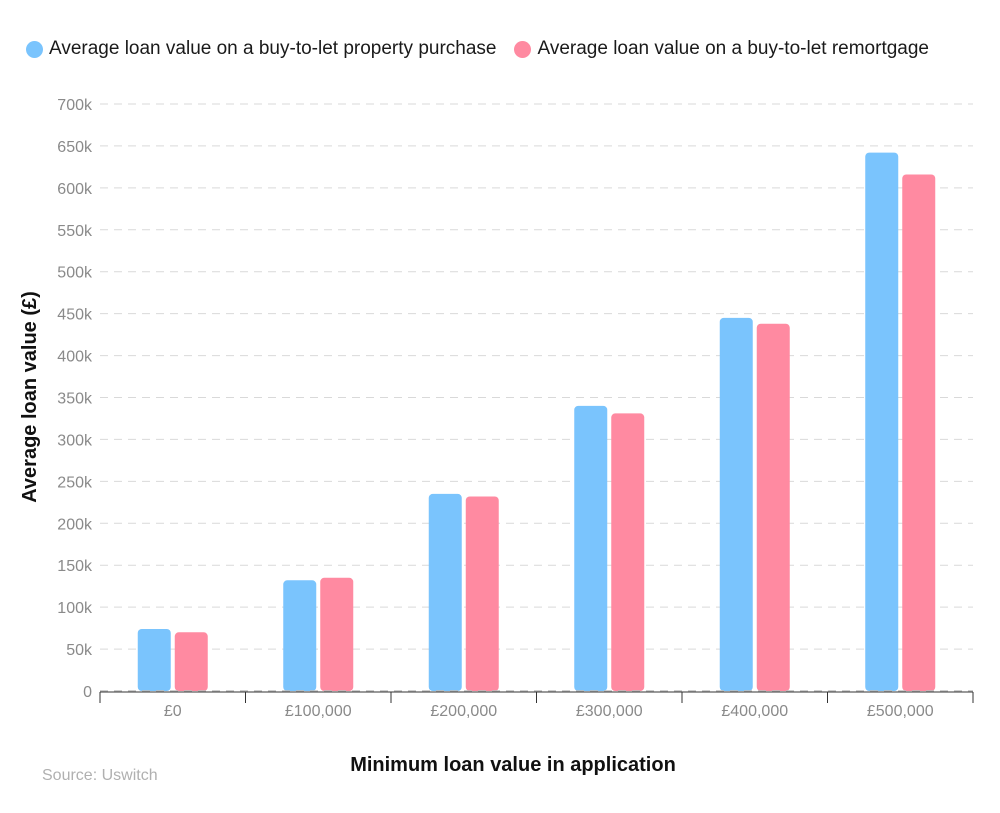 This screenshot has height=813, width=1000. Describe the element at coordinates (87, 692) in the screenshot. I see `y-tick-label: 0` at that location.